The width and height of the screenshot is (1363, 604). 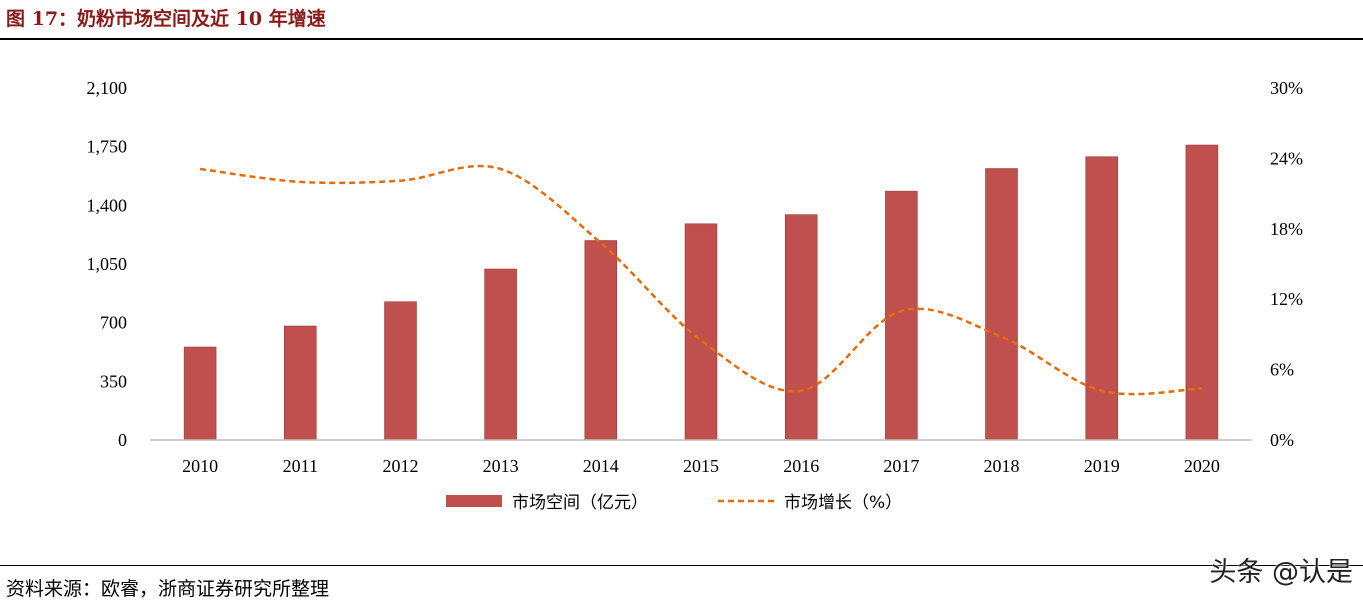 I want to click on bar-2016, so click(x=801, y=327).